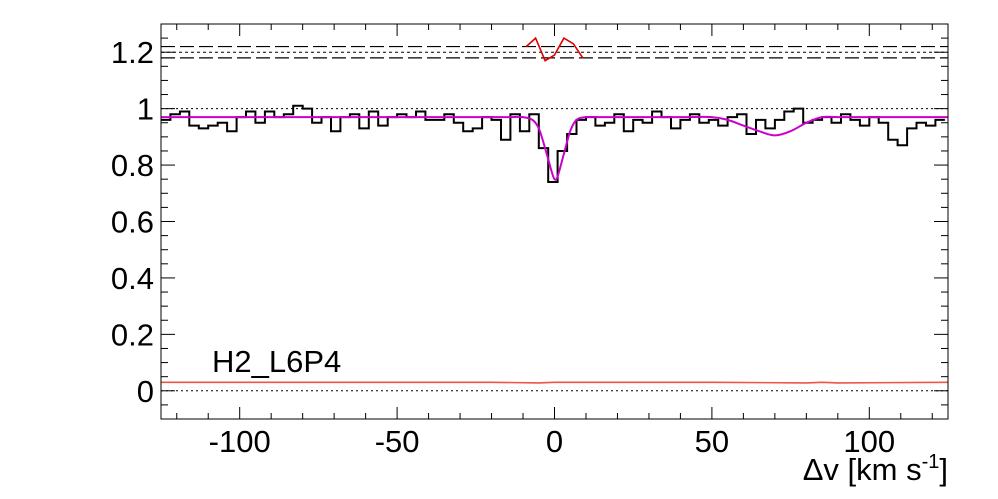  What do you see at coordinates (132, 165) in the screenshot?
I see `y-tick-label: 0.8` at bounding box center [132, 165].